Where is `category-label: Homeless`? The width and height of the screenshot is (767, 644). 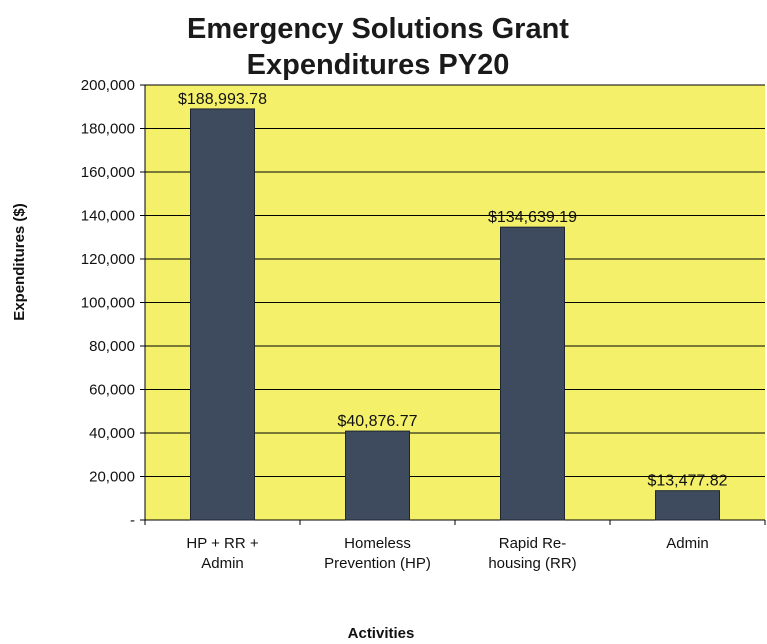
category-label: Homeless is located at coordinates (377, 543).